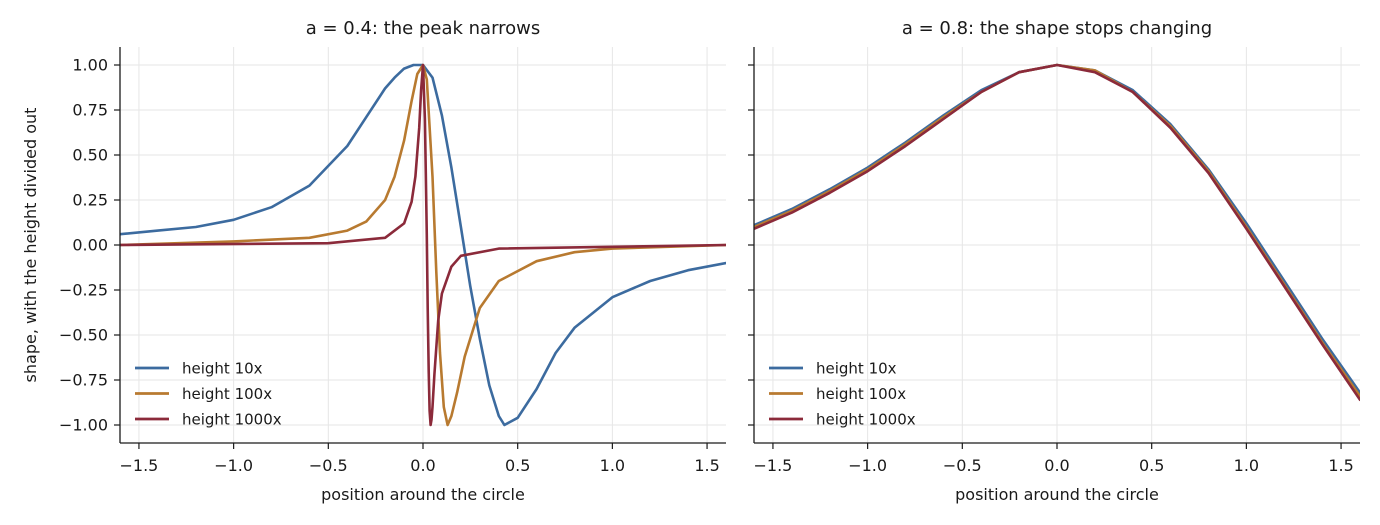 The height and width of the screenshot is (525, 1380). What do you see at coordinates (83, 425) in the screenshot?
I see `y-tick-label: −1.00` at bounding box center [83, 425].